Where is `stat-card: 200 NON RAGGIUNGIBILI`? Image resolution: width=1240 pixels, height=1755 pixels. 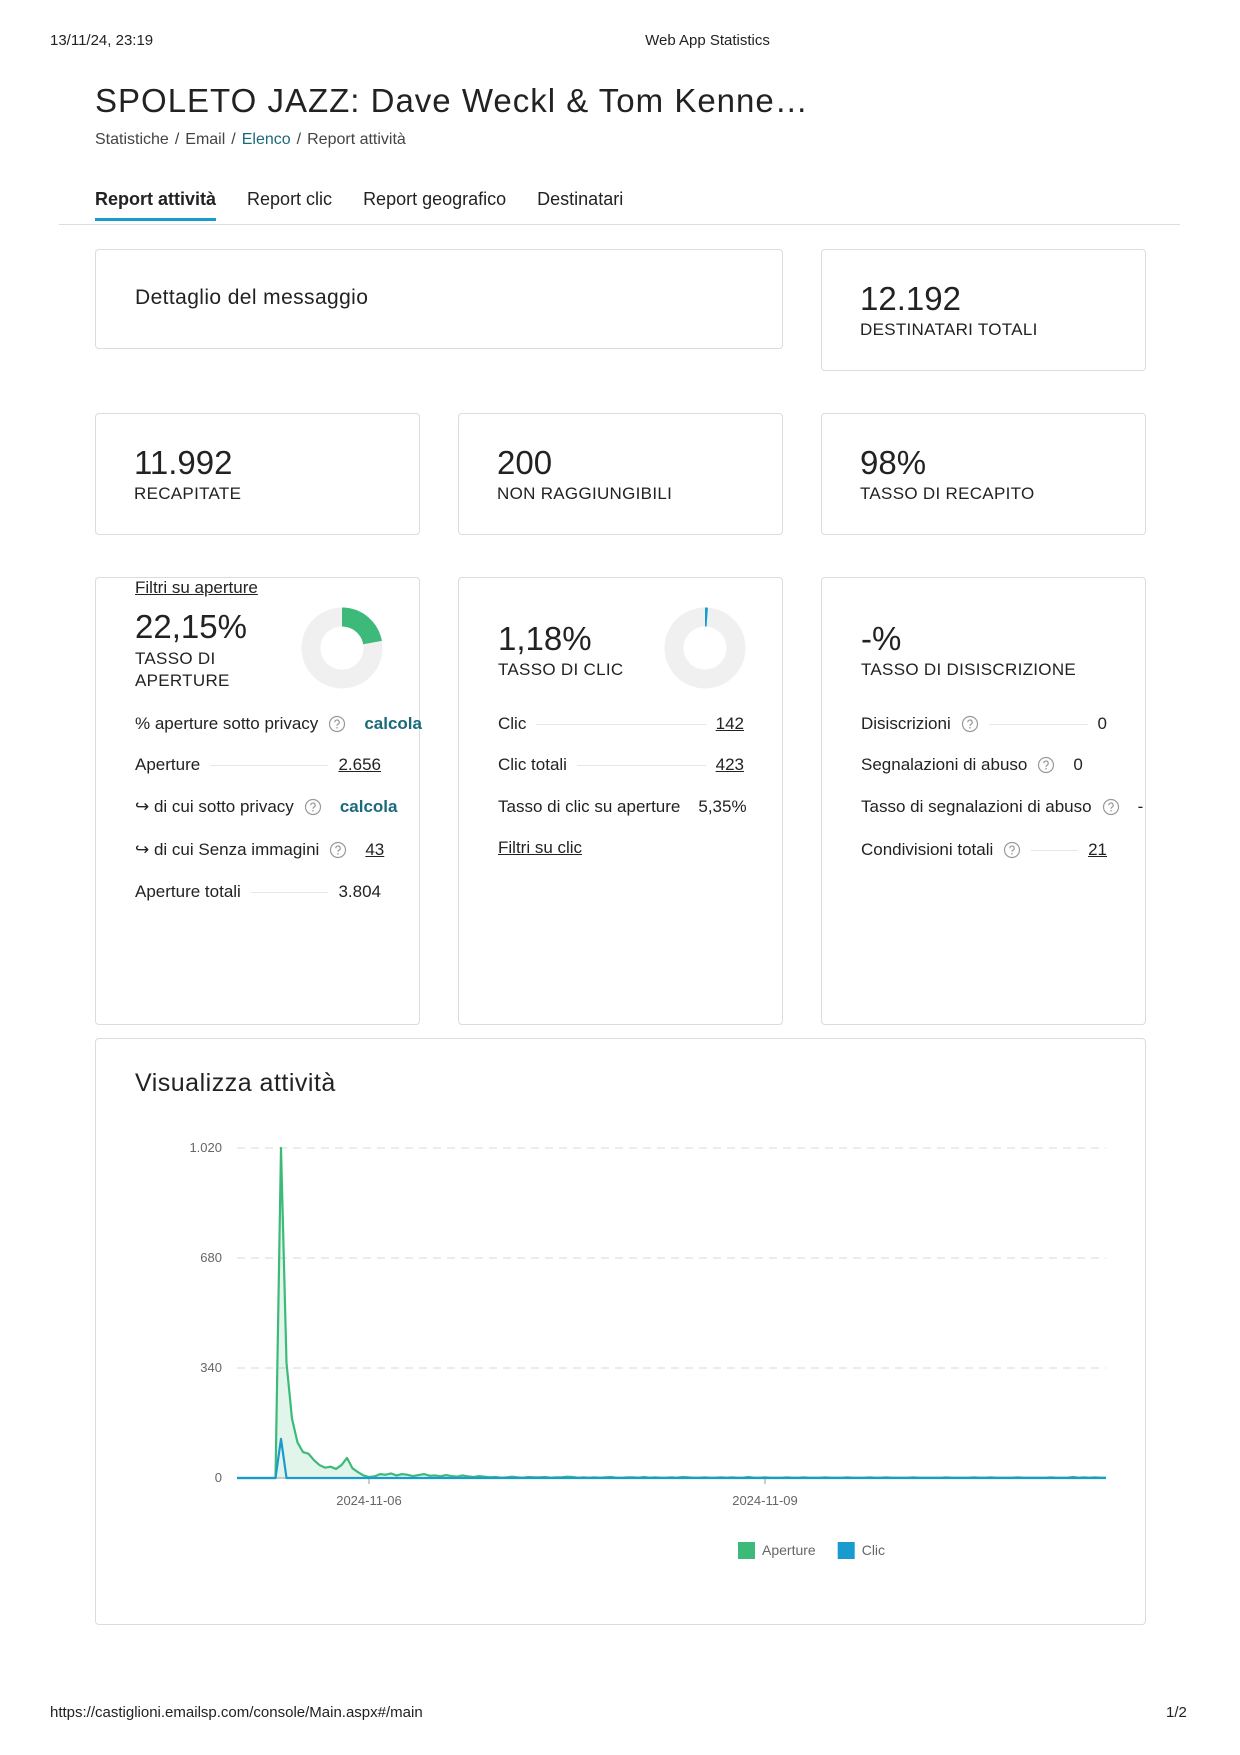 stat-card: 200 NON RAGGIUNGIBILI is located at coordinates (620, 474).